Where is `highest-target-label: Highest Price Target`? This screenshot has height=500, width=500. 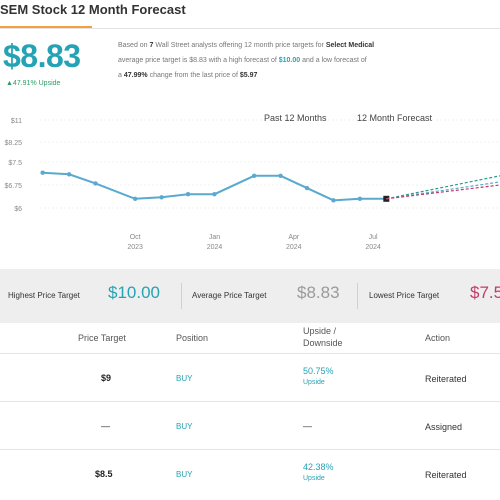 highest-target-label: Highest Price Target is located at coordinates (44, 295).